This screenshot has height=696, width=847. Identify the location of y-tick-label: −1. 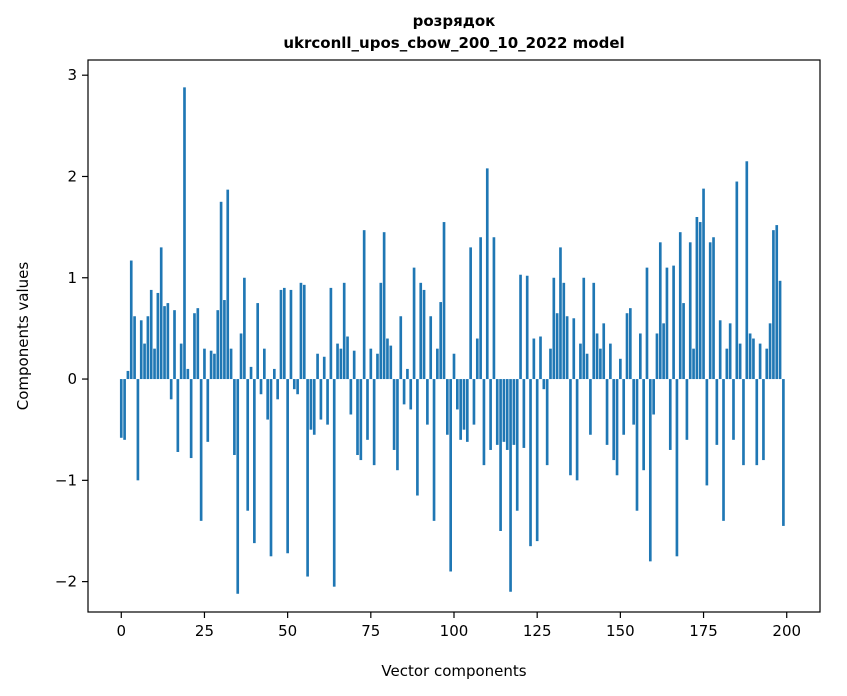
(66, 480).